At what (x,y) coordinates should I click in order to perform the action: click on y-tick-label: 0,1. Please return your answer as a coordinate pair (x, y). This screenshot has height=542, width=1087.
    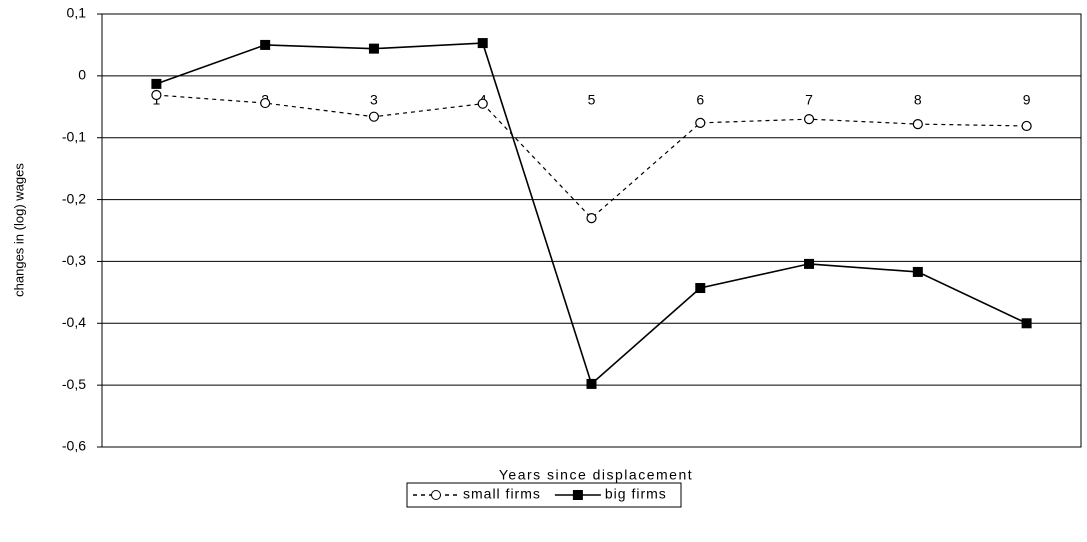
    Looking at the image, I should click on (77, 13).